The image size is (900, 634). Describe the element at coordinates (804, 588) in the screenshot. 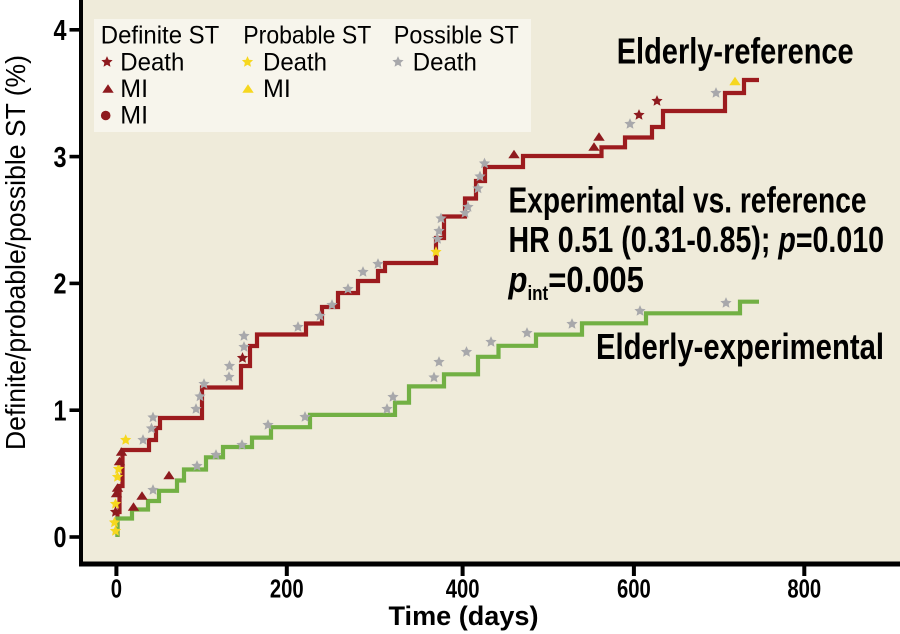

I see `svg-text: 800` at that location.